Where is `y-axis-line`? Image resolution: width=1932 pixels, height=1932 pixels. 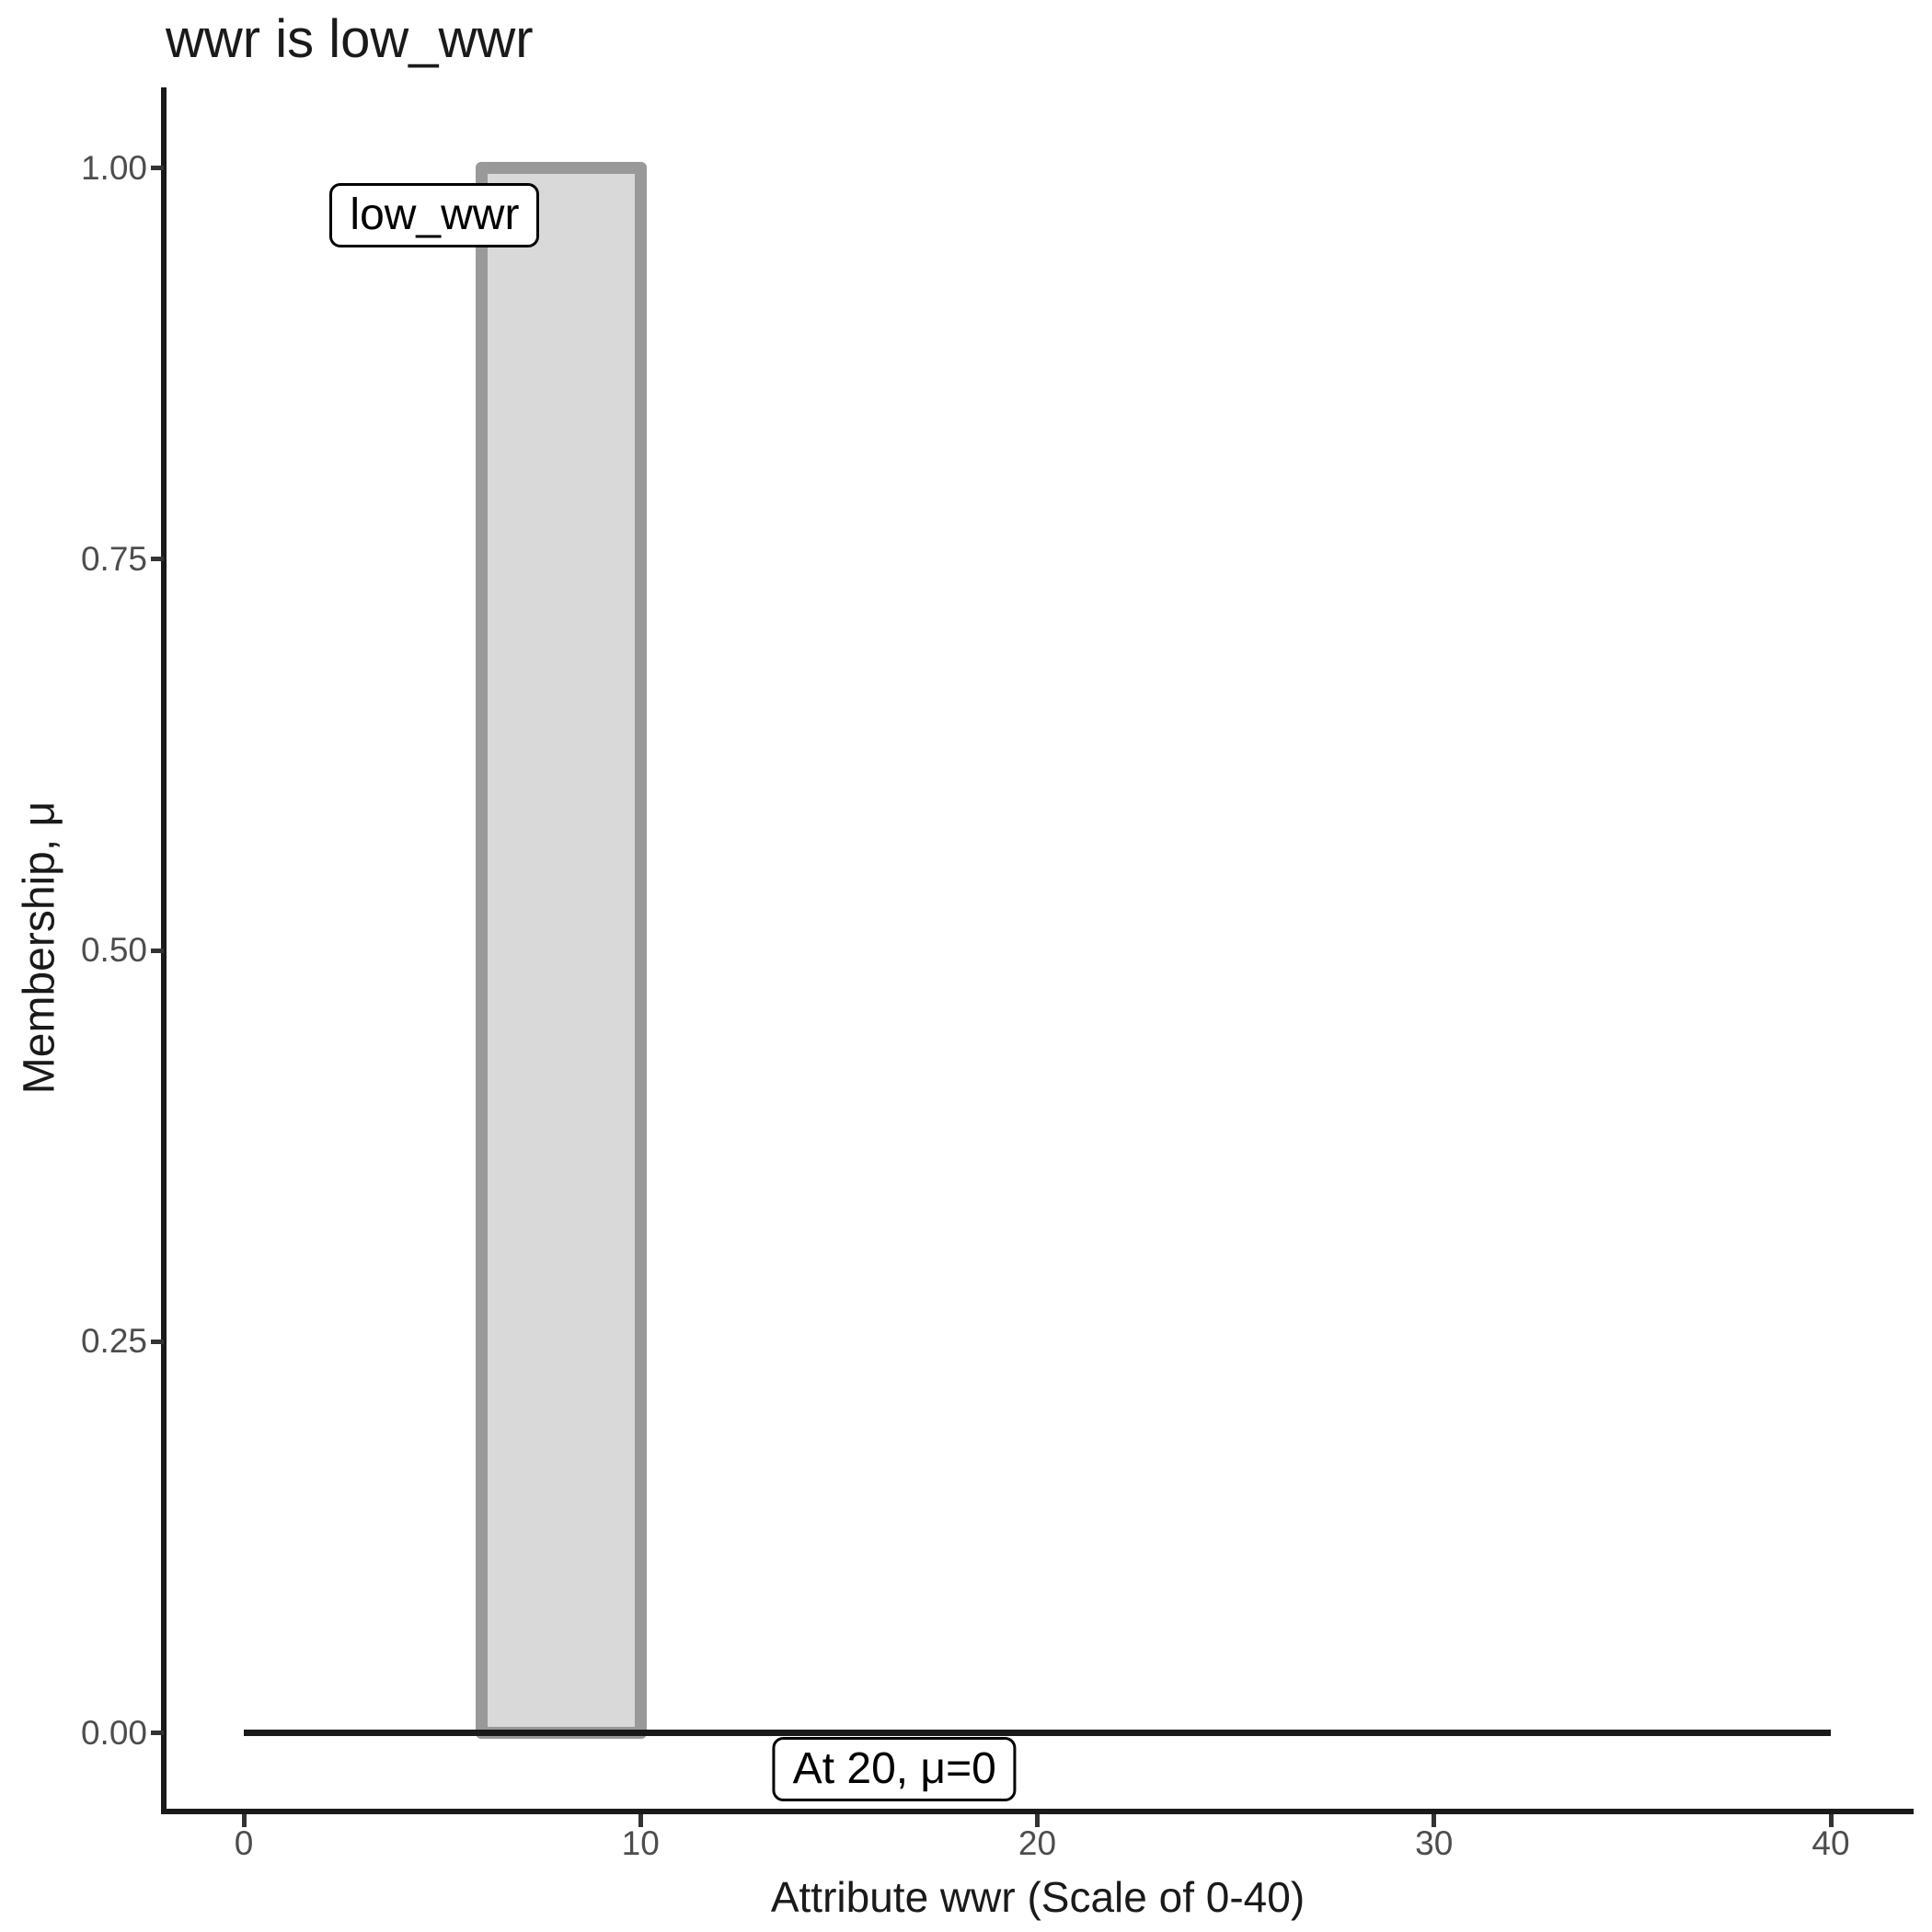
y-axis-line is located at coordinates (164, 951).